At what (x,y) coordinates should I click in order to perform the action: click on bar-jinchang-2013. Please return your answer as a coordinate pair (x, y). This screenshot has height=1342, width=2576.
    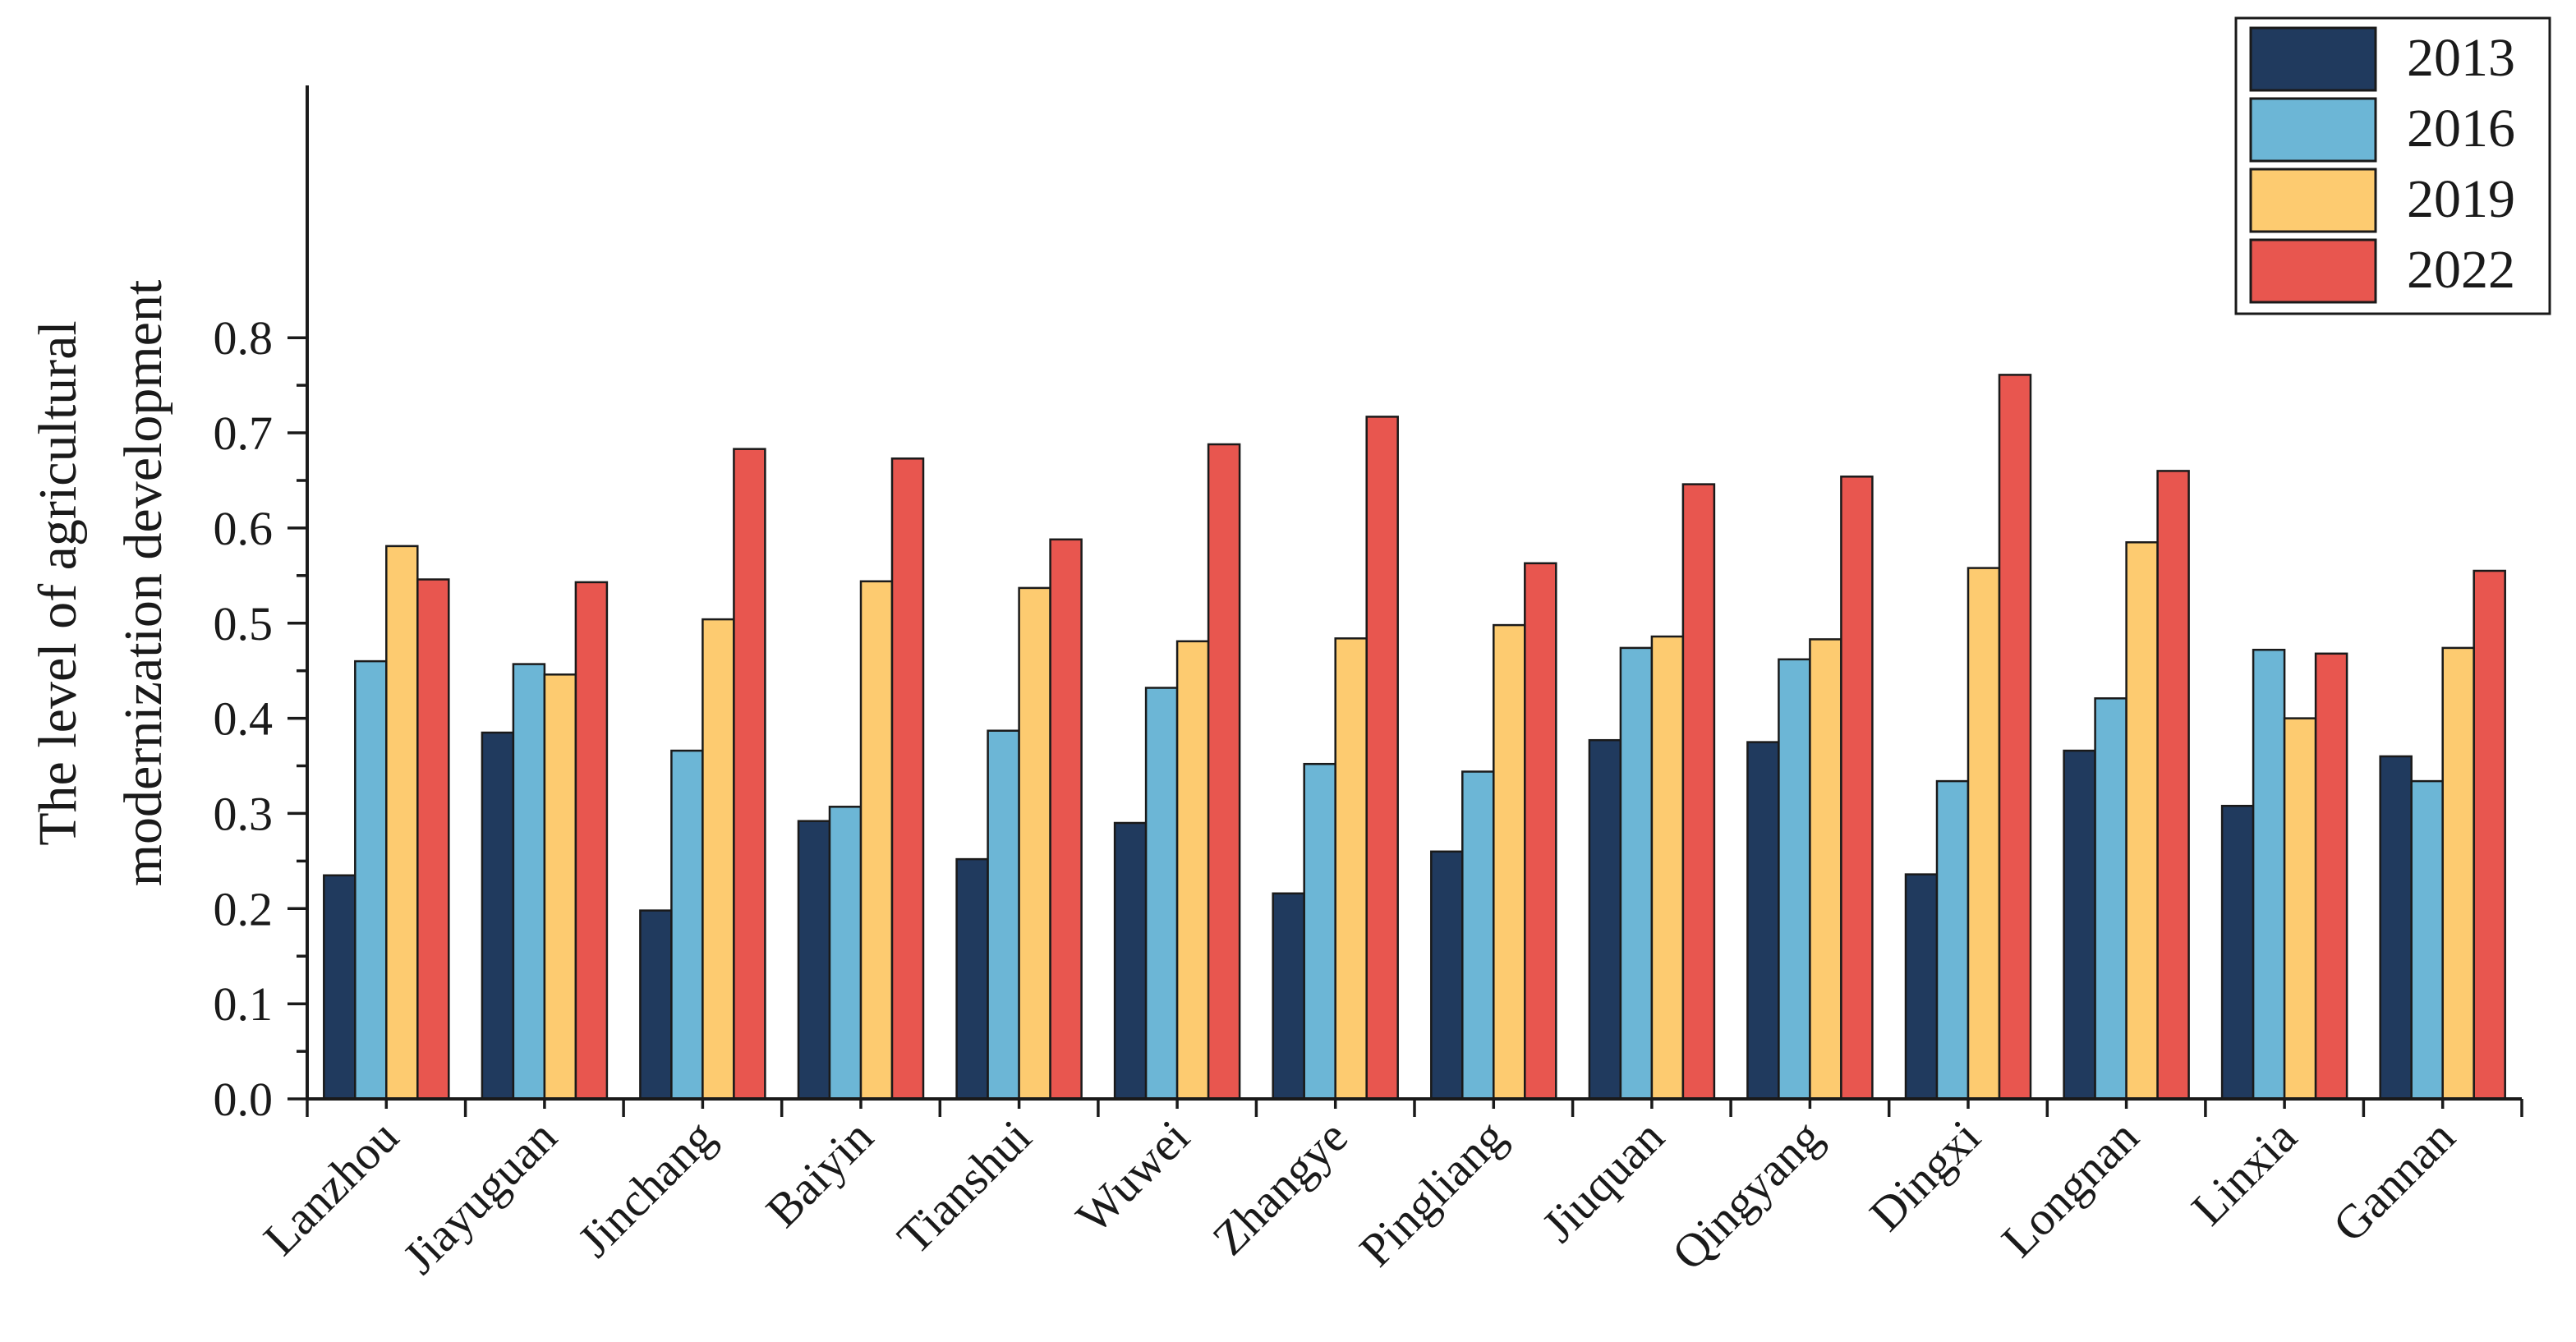
    Looking at the image, I should click on (656, 1005).